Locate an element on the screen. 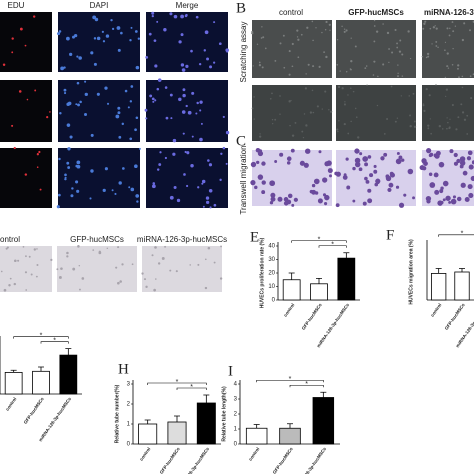 Image resolution: width=474 pixels, height=474 pixels. significance: * is located at coordinates (332, 245).